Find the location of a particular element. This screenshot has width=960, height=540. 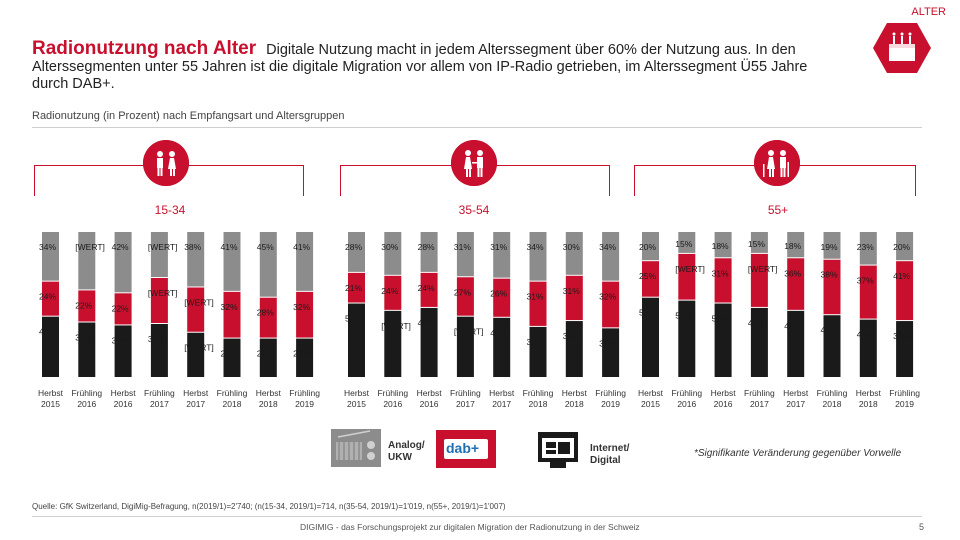

legend-analog-line2: UKW is located at coordinates (400, 457).